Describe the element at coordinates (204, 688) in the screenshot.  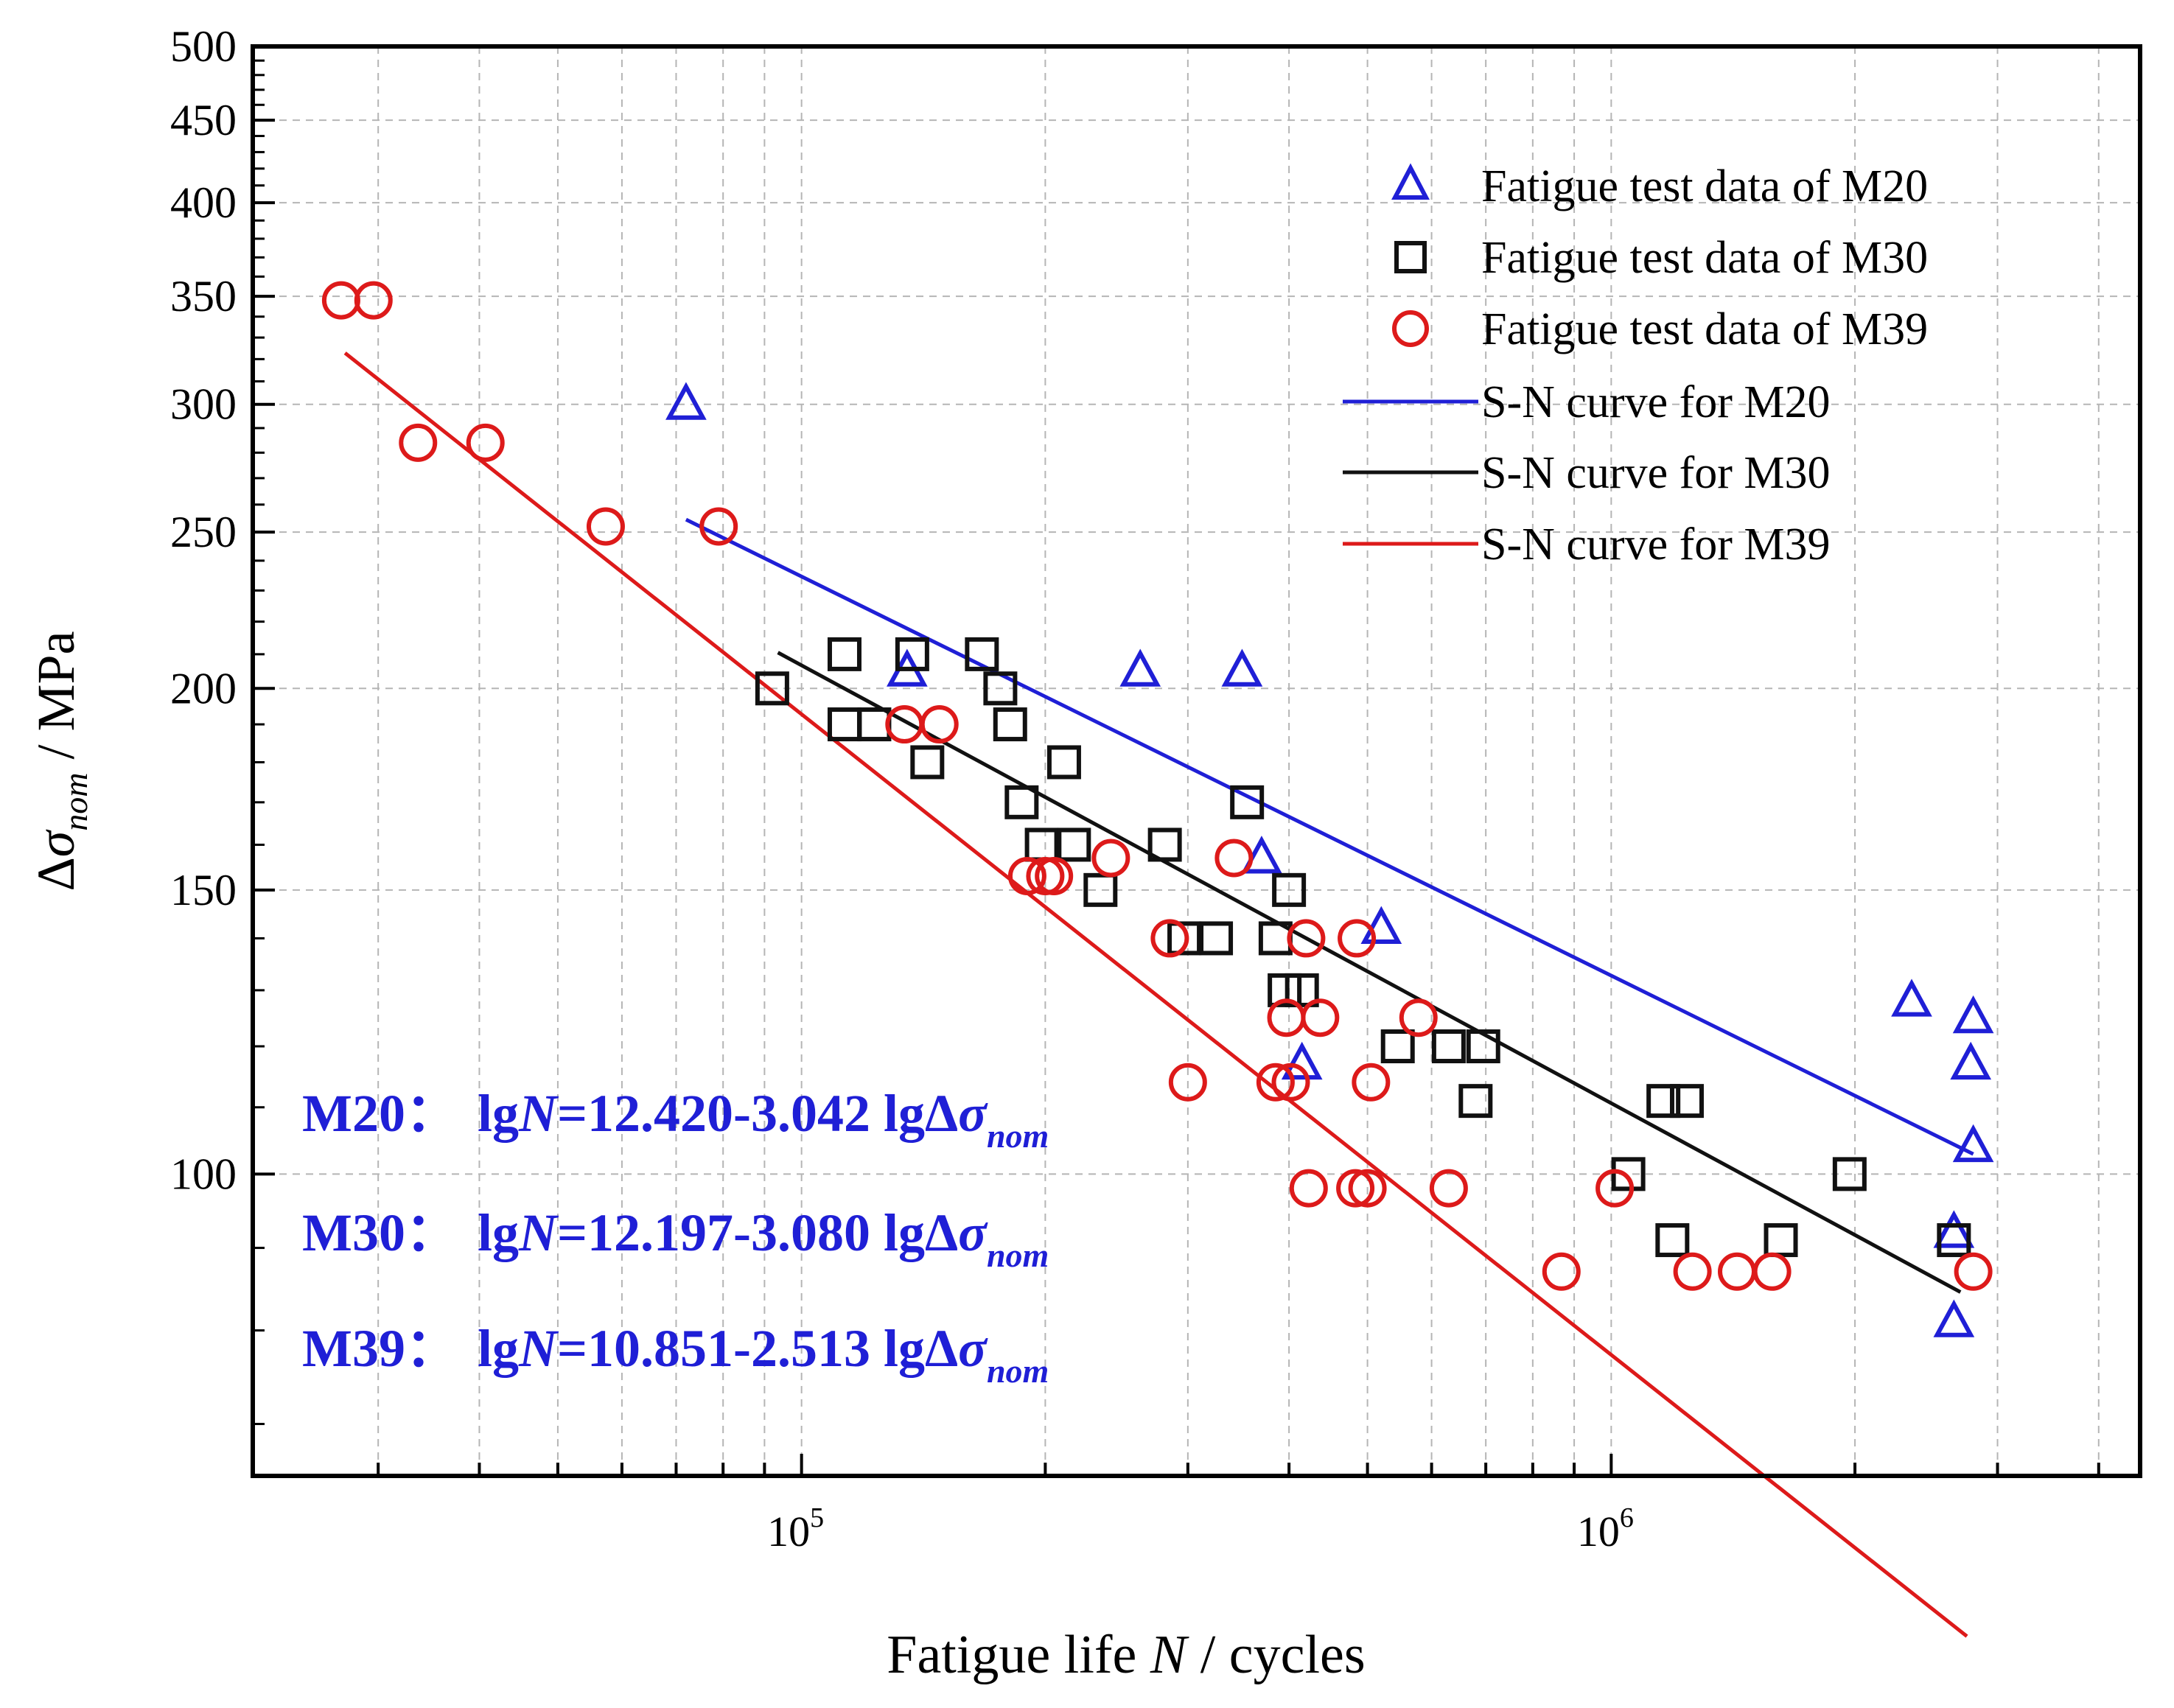
I see `y-tick-label: 200` at that location.